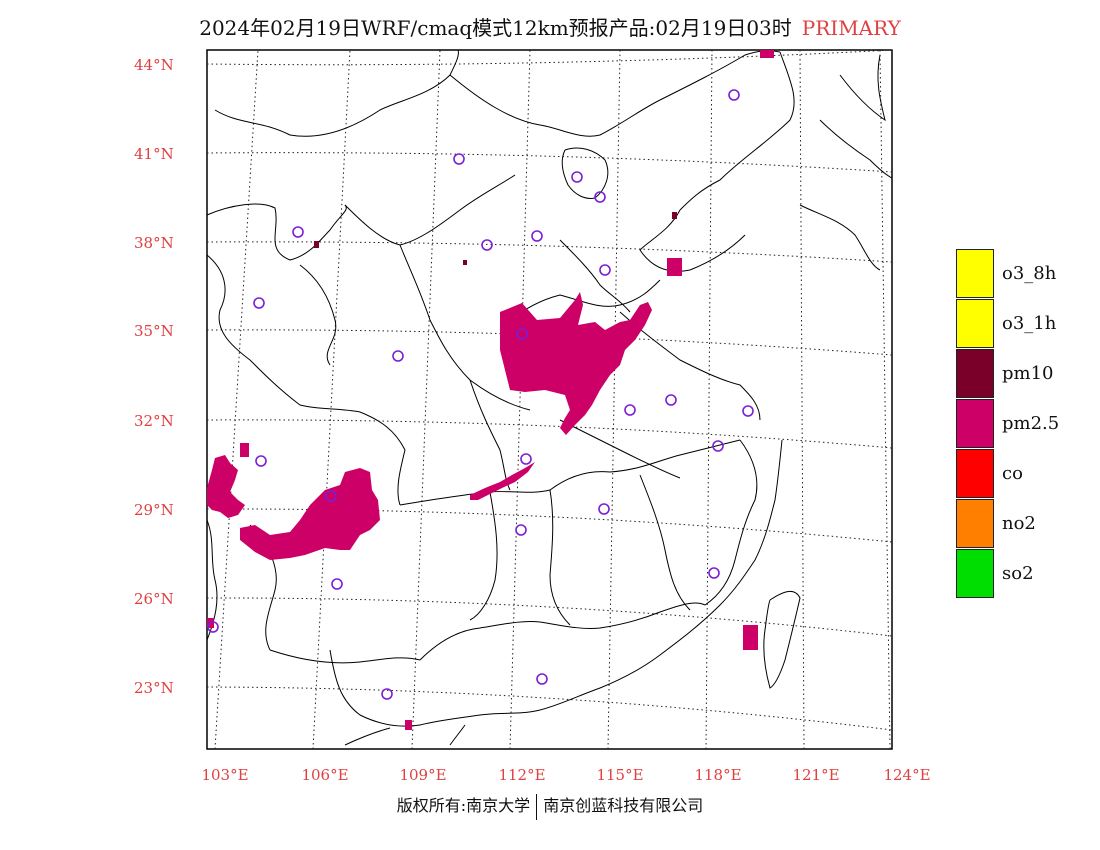 This screenshot has width=1100, height=850. Describe the element at coordinates (1012, 473) in the screenshot. I see `legend-label-co: co` at that location.